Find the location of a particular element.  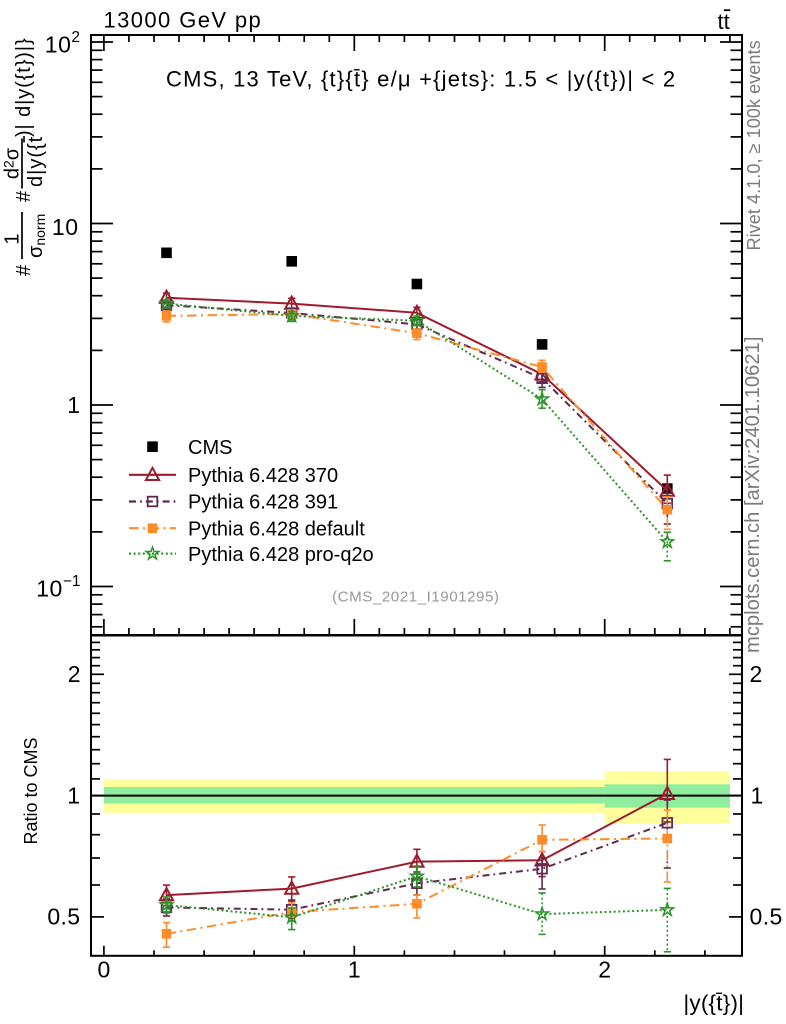

svg-text: Pythia 6.428 pro-q2o is located at coordinates (281, 555).